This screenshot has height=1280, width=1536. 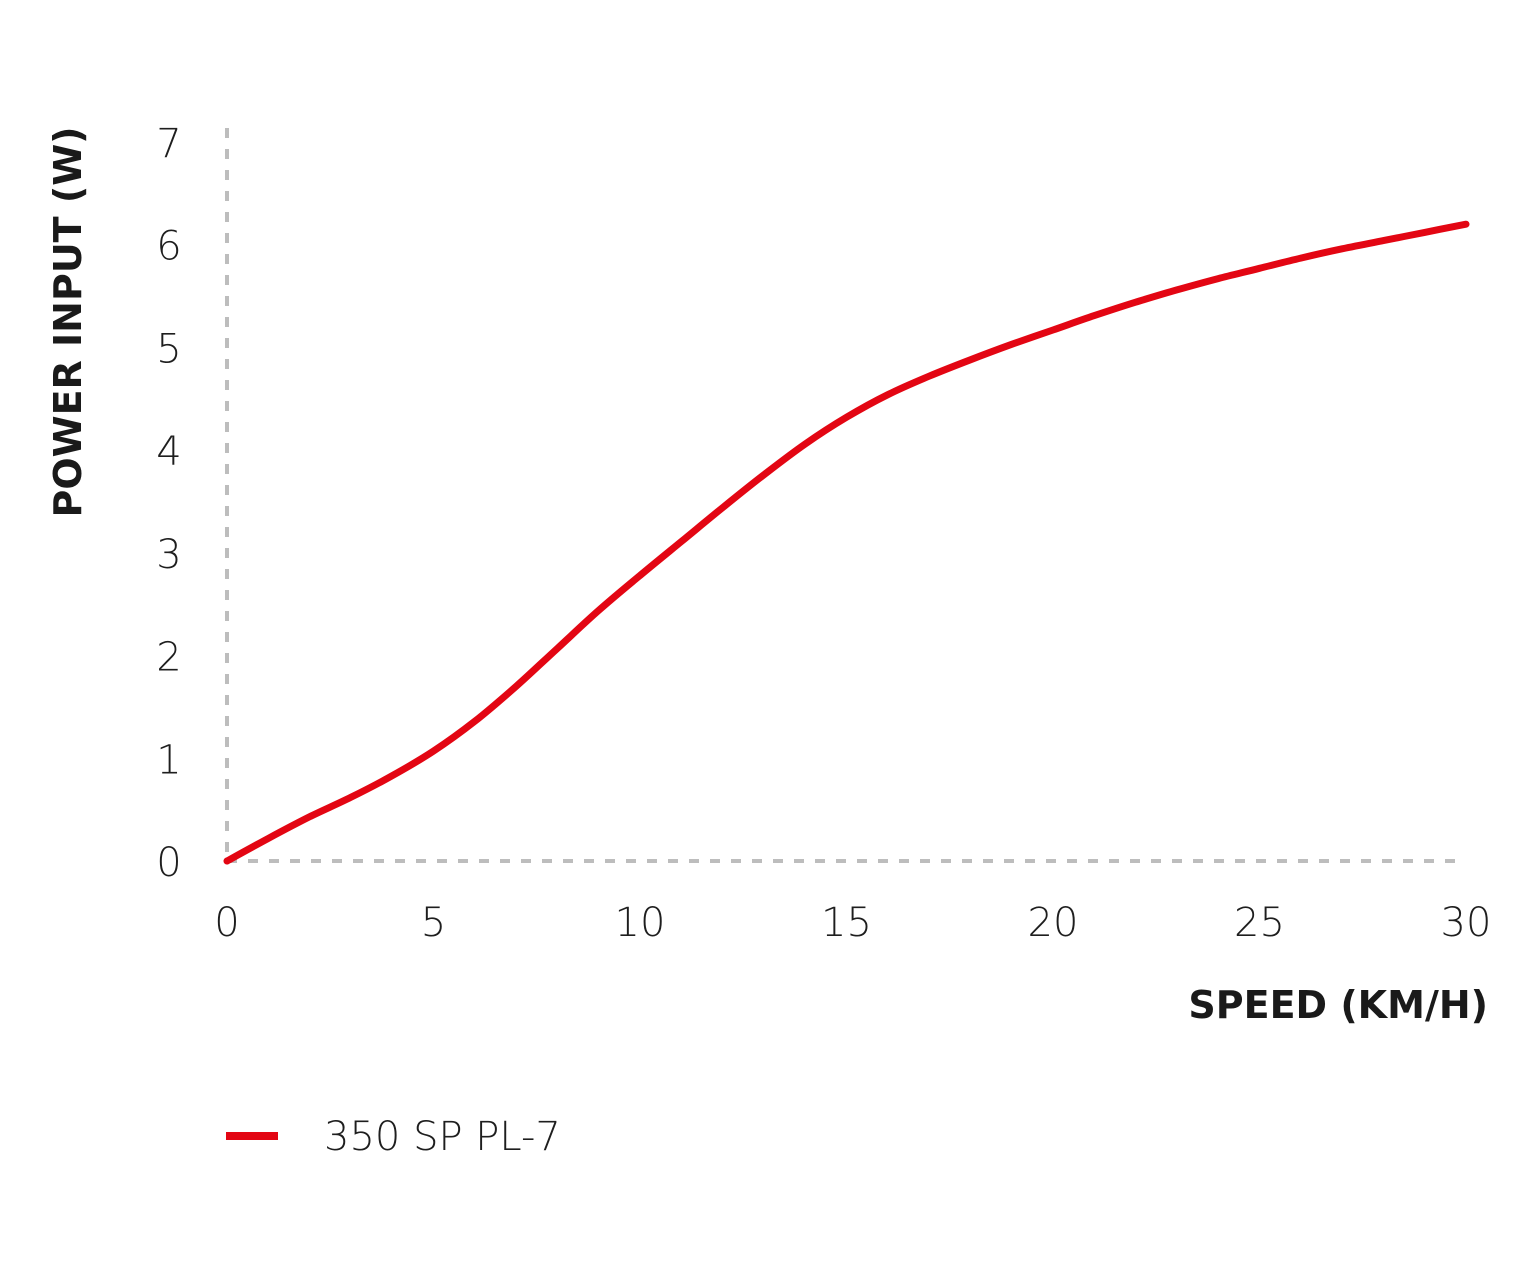 I want to click on y-tick-label: 6, so click(x=168, y=247).